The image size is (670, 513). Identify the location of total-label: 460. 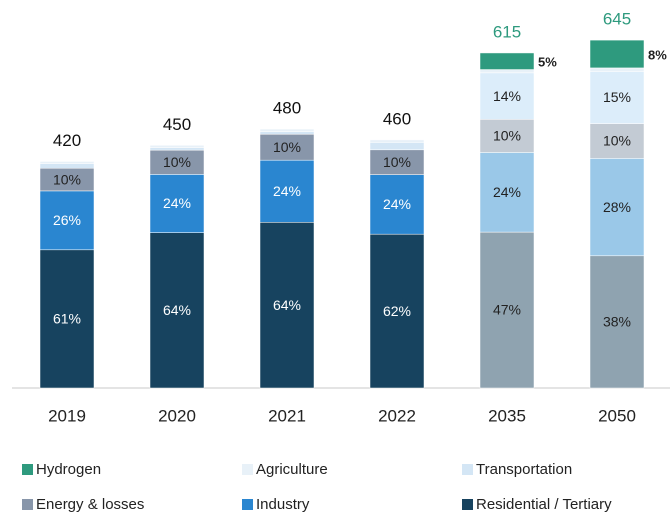
(397, 118).